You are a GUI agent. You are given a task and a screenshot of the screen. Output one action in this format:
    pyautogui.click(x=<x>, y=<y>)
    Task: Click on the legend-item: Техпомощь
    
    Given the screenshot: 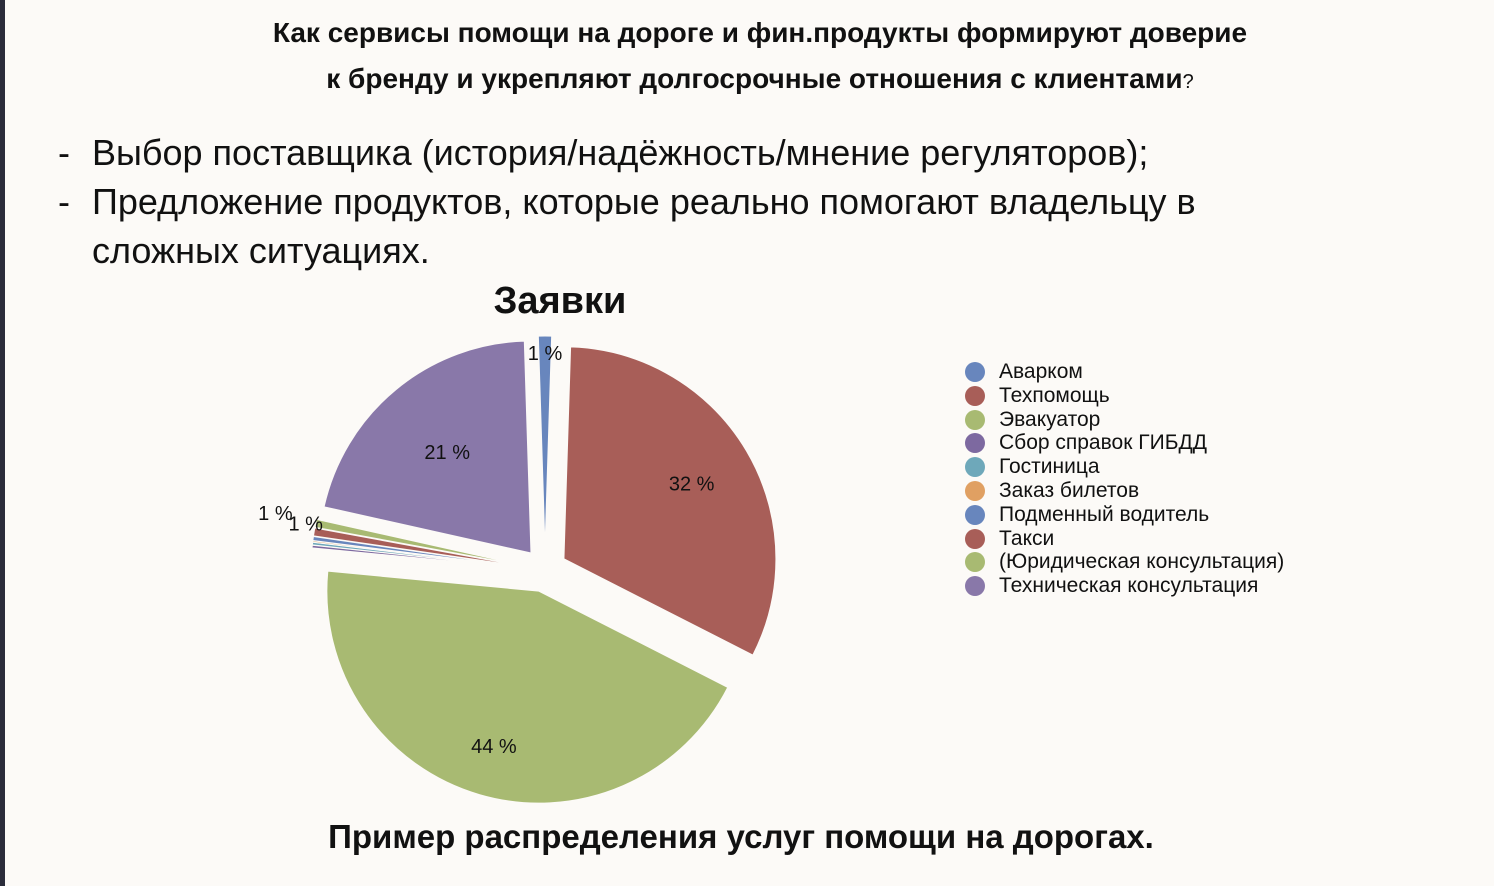 What is the action you would take?
    pyautogui.click(x=1123, y=396)
    